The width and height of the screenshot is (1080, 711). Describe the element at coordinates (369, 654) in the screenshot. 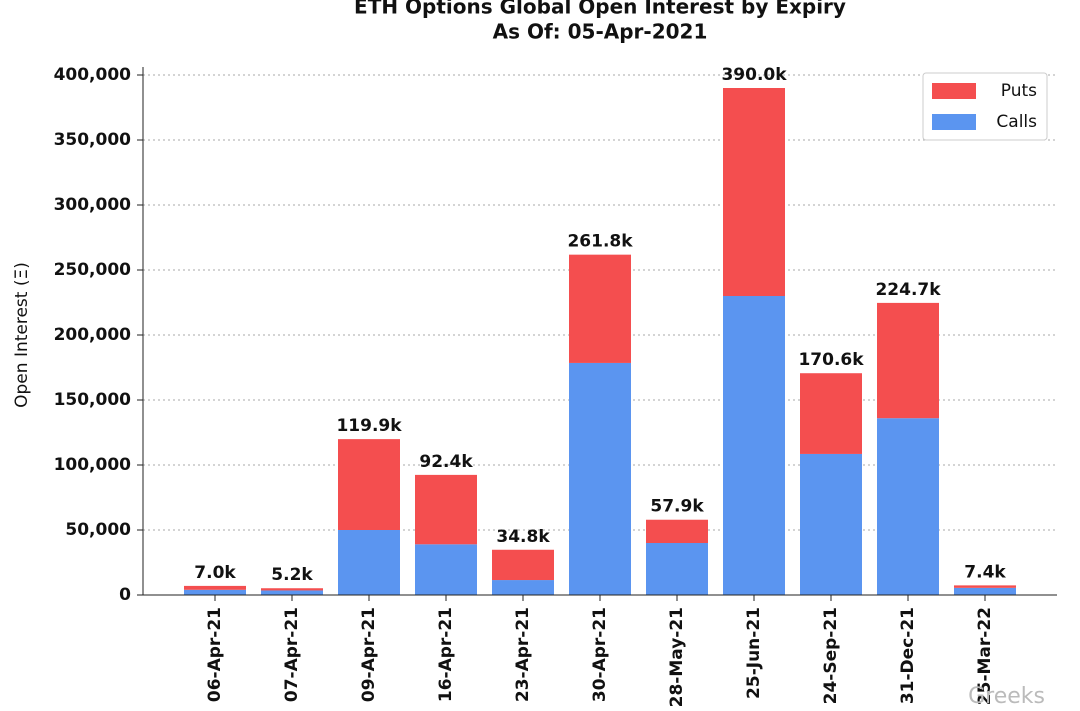

I see `x-tick-label: 09-Apr-21` at that location.